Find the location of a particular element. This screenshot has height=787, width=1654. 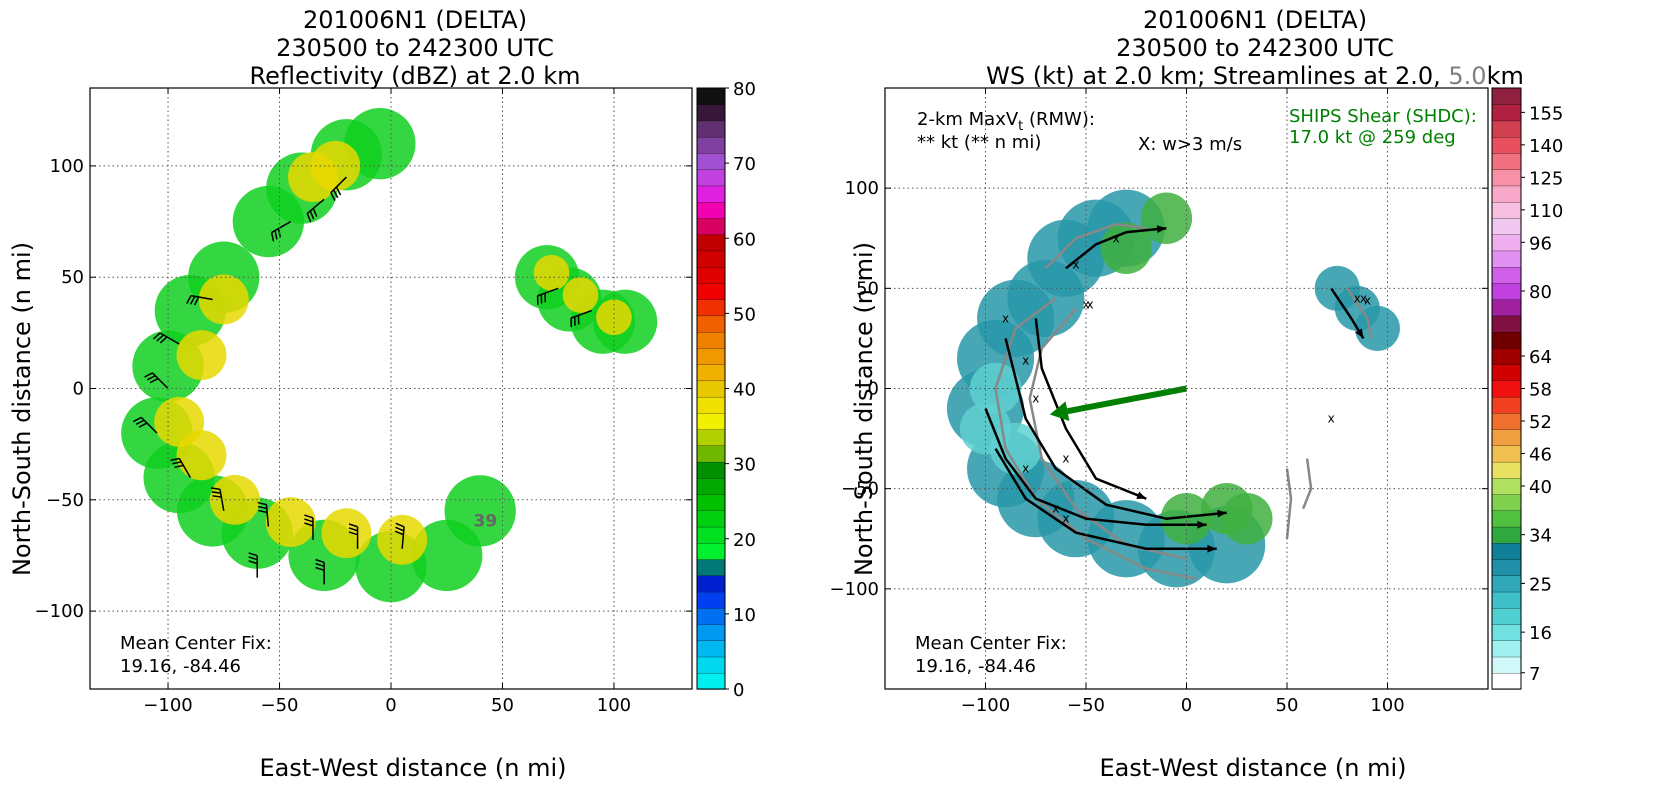

colorbar-tick-label: 0 is located at coordinates (738, 690).